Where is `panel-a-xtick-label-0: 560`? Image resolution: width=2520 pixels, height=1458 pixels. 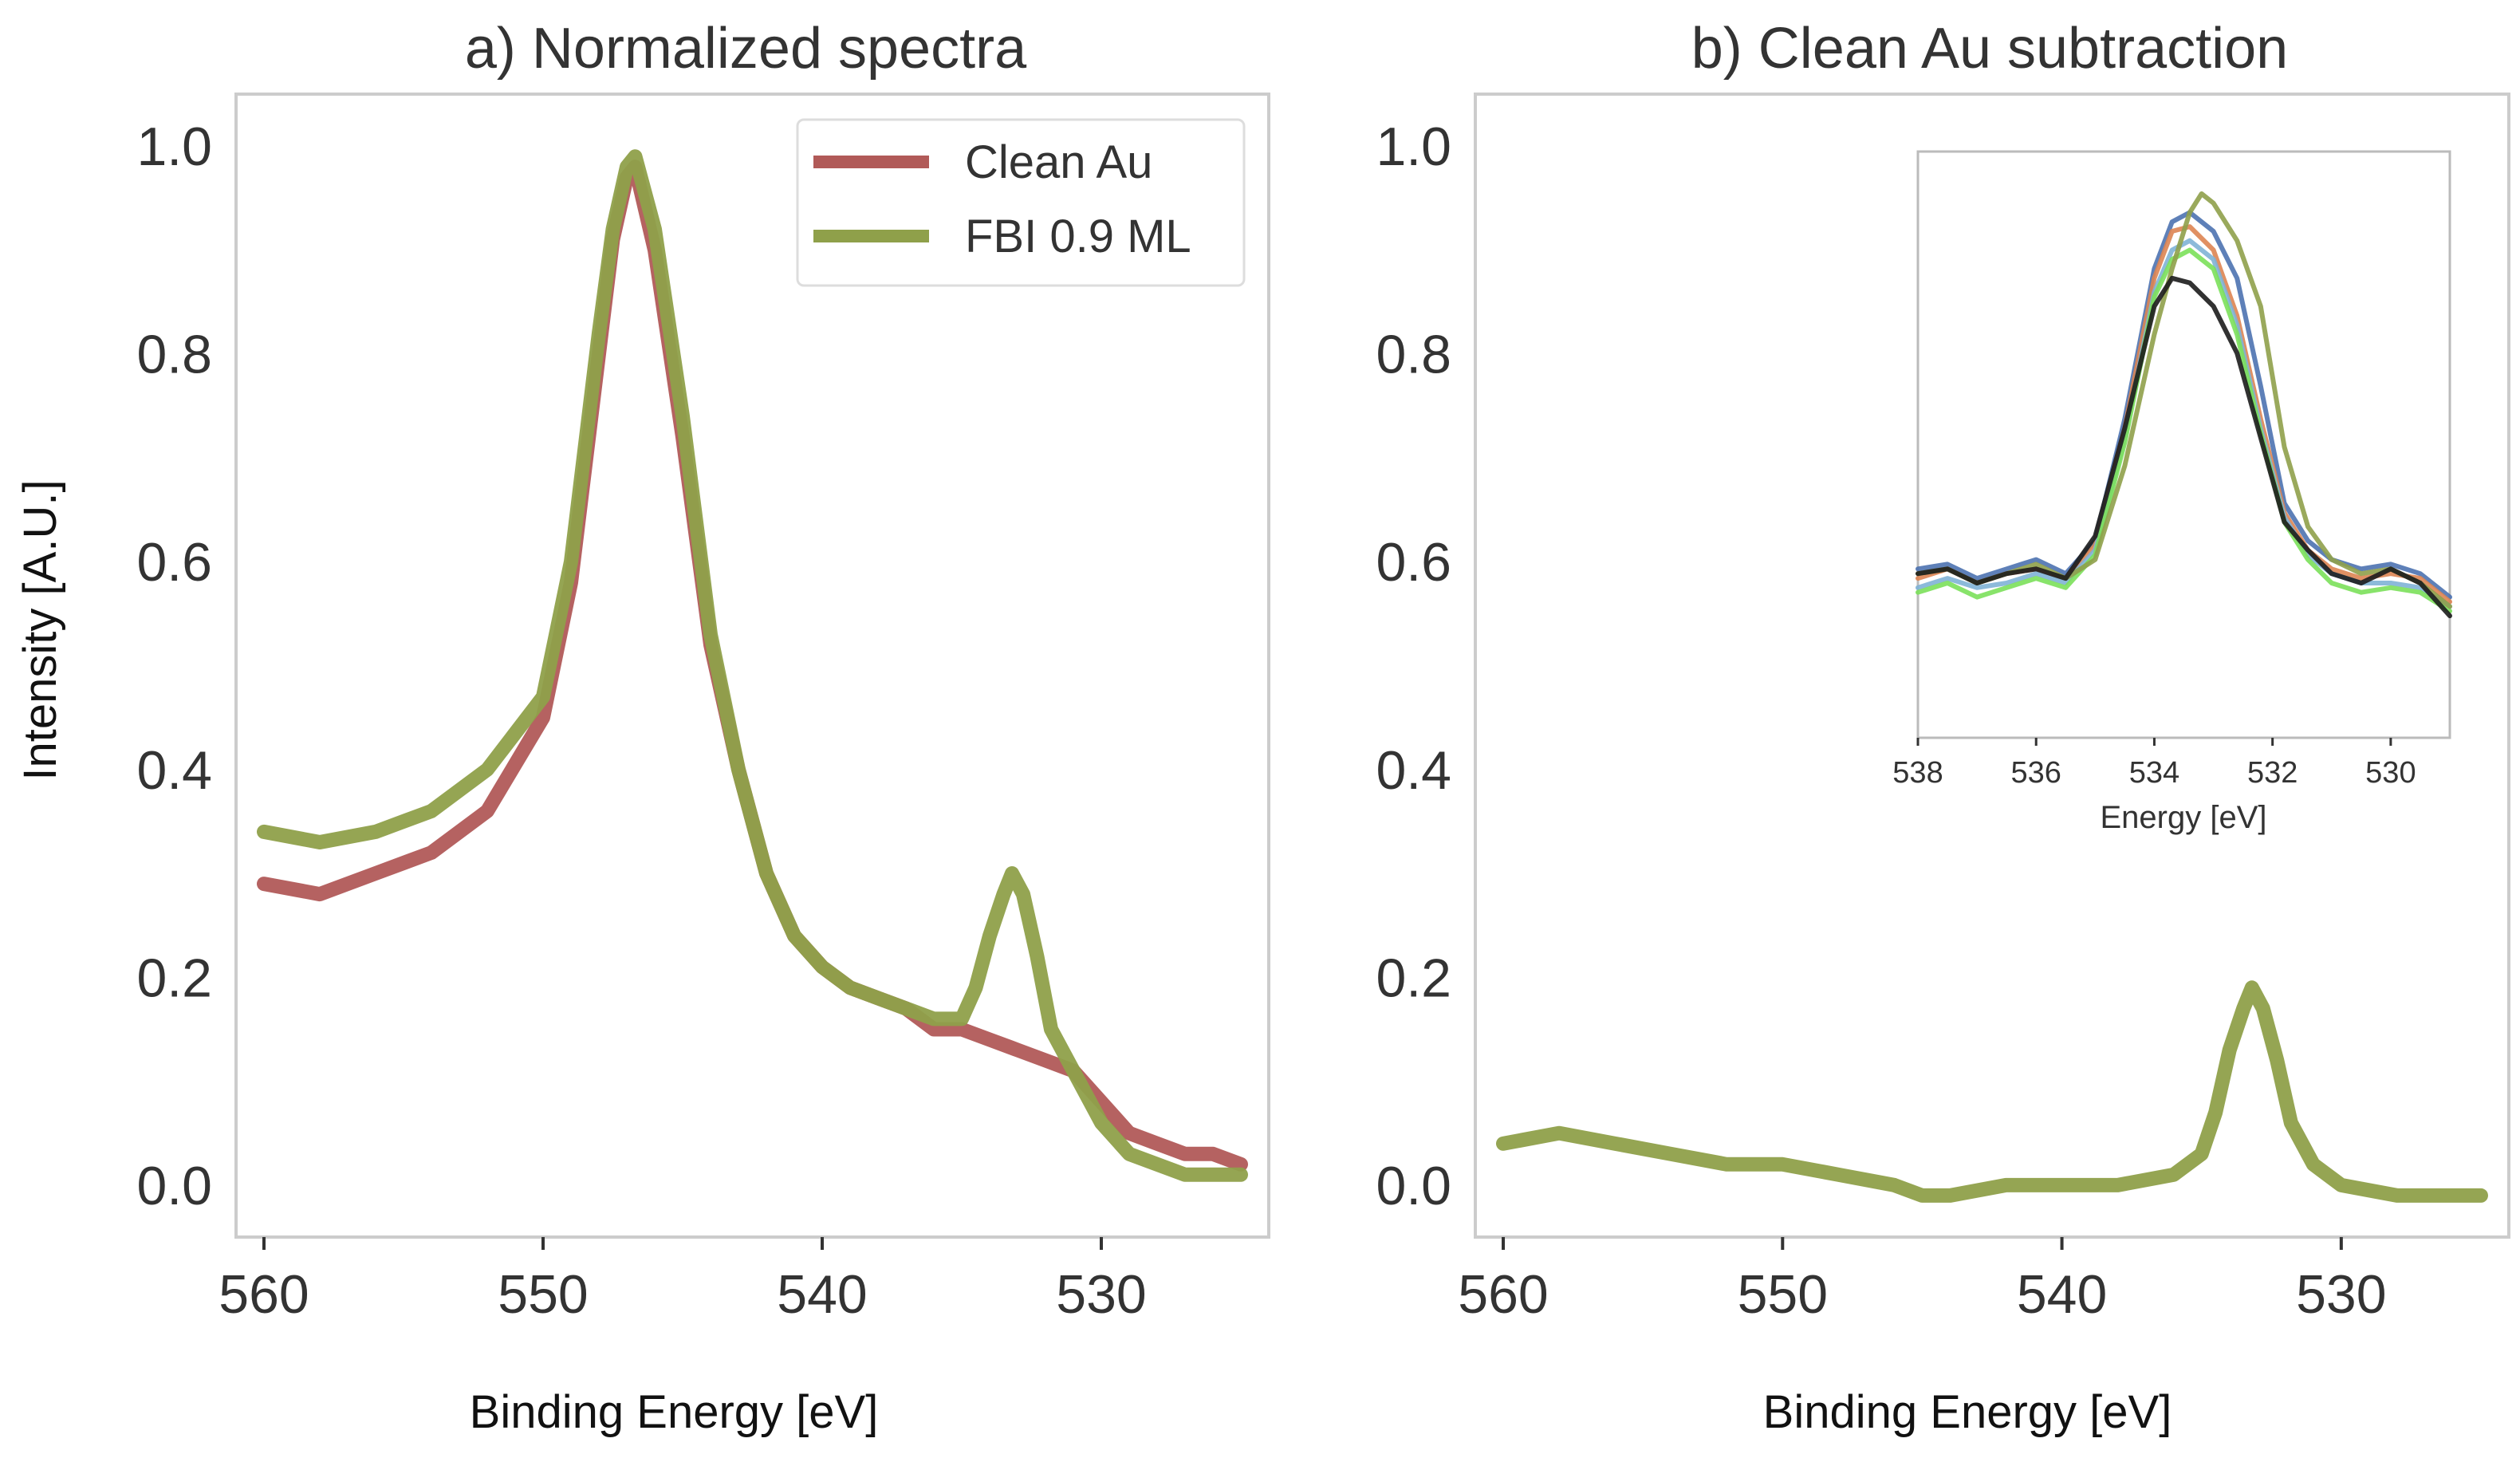 panel-a-xtick-label-0: 560 is located at coordinates (264, 1294).